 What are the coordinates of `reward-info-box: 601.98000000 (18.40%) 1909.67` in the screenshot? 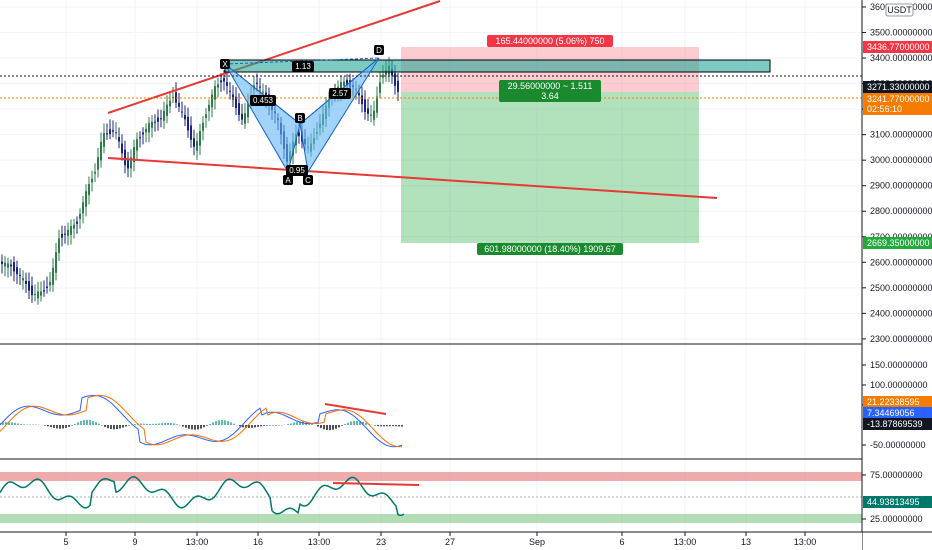 It's located at (550, 249).